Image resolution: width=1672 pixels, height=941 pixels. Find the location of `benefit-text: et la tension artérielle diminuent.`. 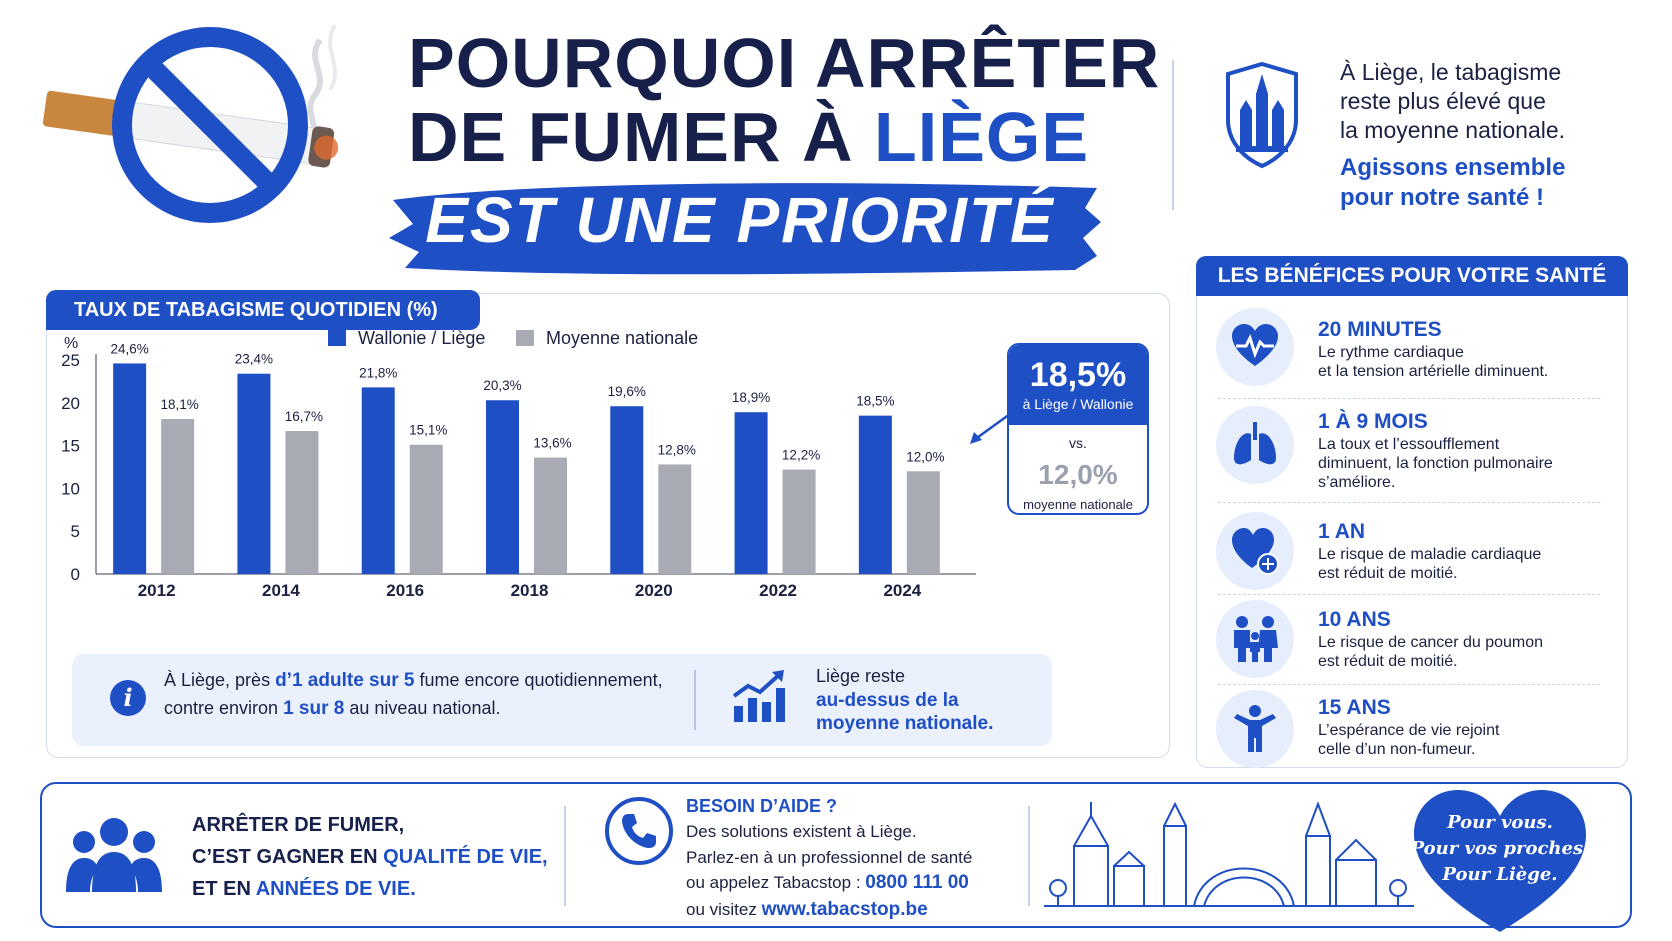

benefit-text: et la tension artérielle diminuent. is located at coordinates (1433, 371).